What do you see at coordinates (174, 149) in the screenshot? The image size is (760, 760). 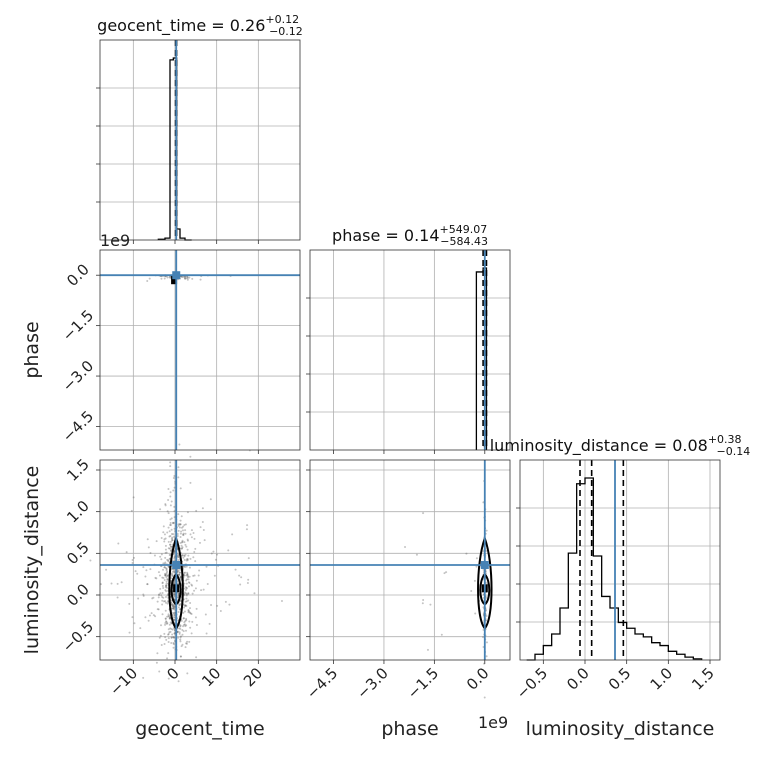 I see `histogram-geocent-time` at bounding box center [174, 149].